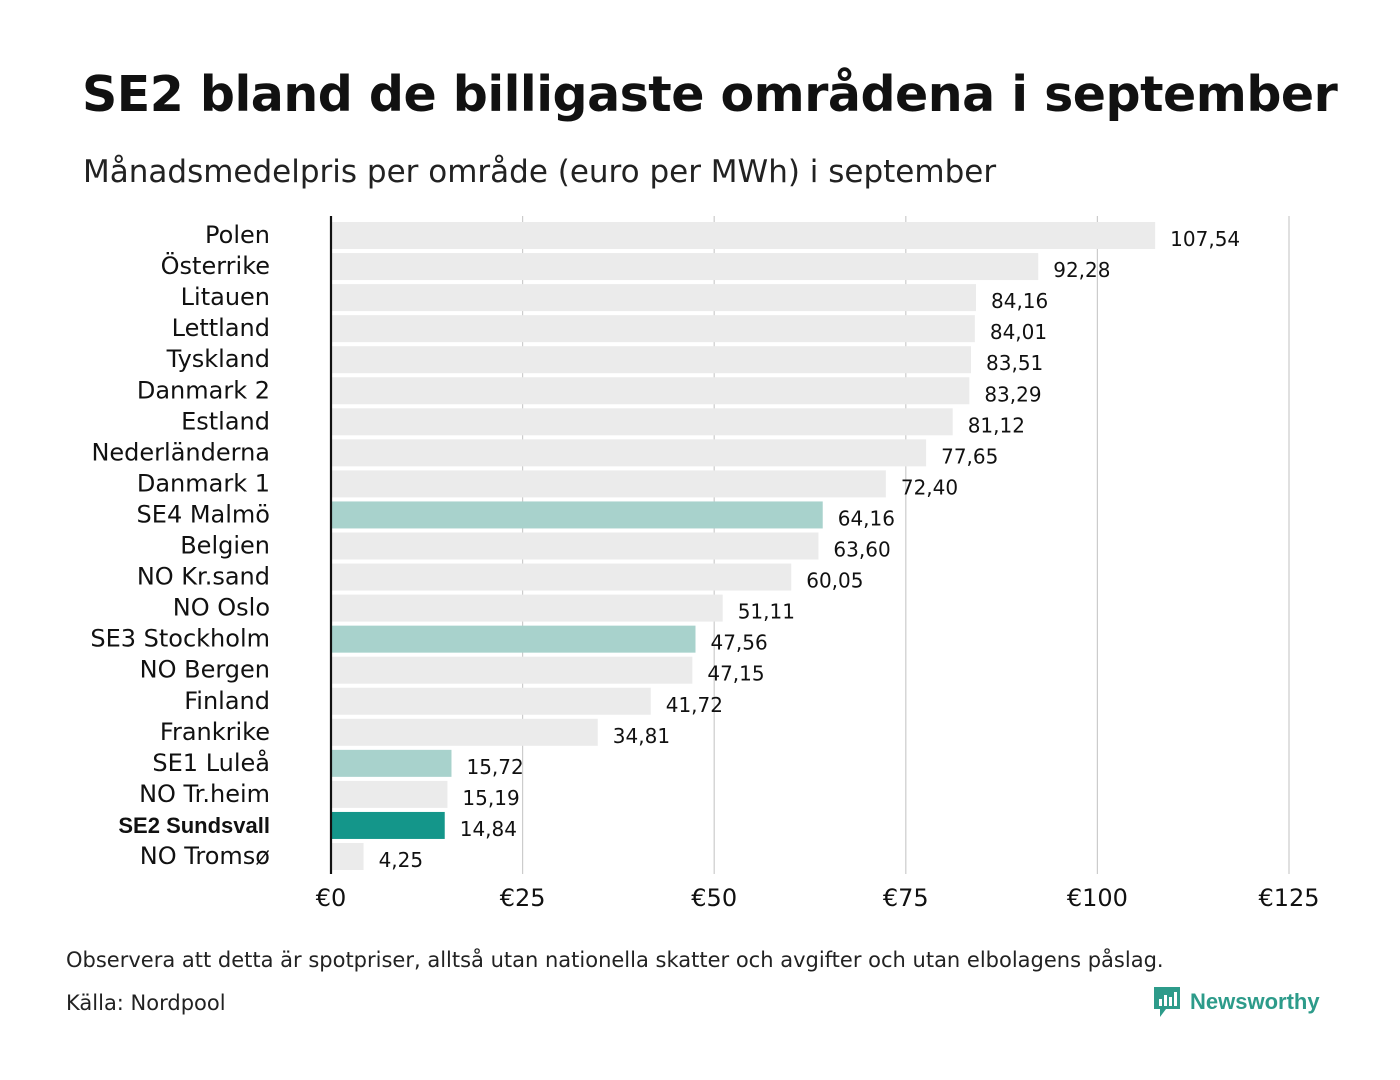 This screenshot has height=1080, width=1400. Describe the element at coordinates (215, 265) in the screenshot. I see `category-label: Österrike` at that location.